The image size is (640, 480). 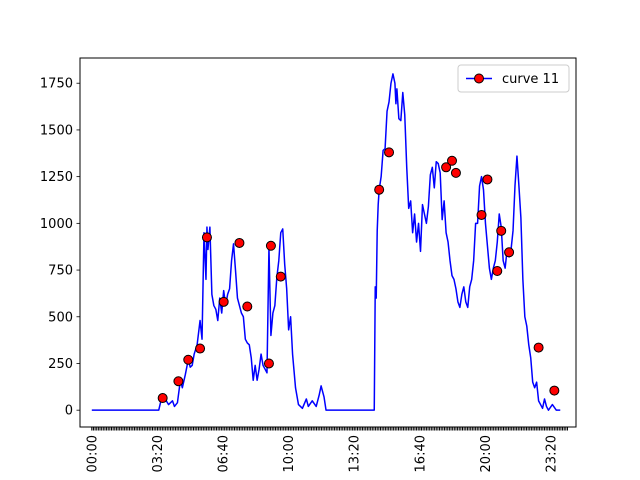 I want to click on x-tick-label: 10:00, so click(x=289, y=453).